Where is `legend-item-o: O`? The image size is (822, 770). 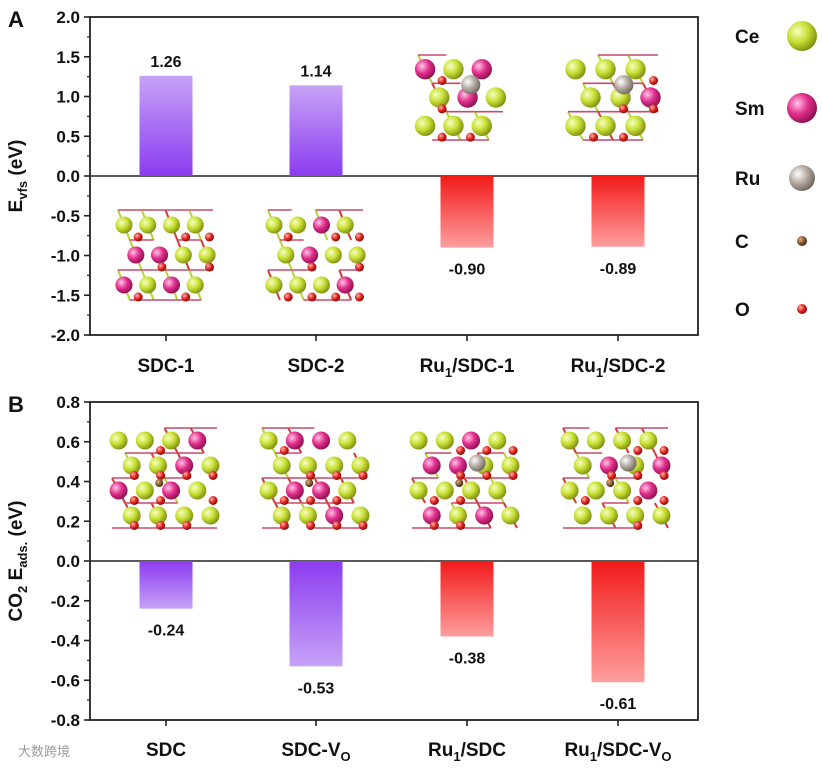 legend-item-o: O is located at coordinates (771, 310).